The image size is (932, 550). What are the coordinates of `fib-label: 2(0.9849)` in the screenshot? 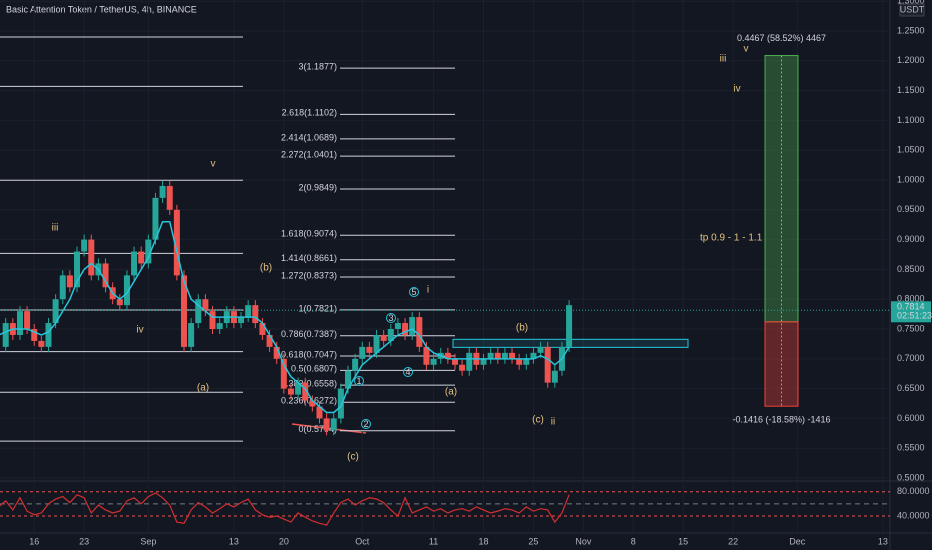 It's located at (317, 187).